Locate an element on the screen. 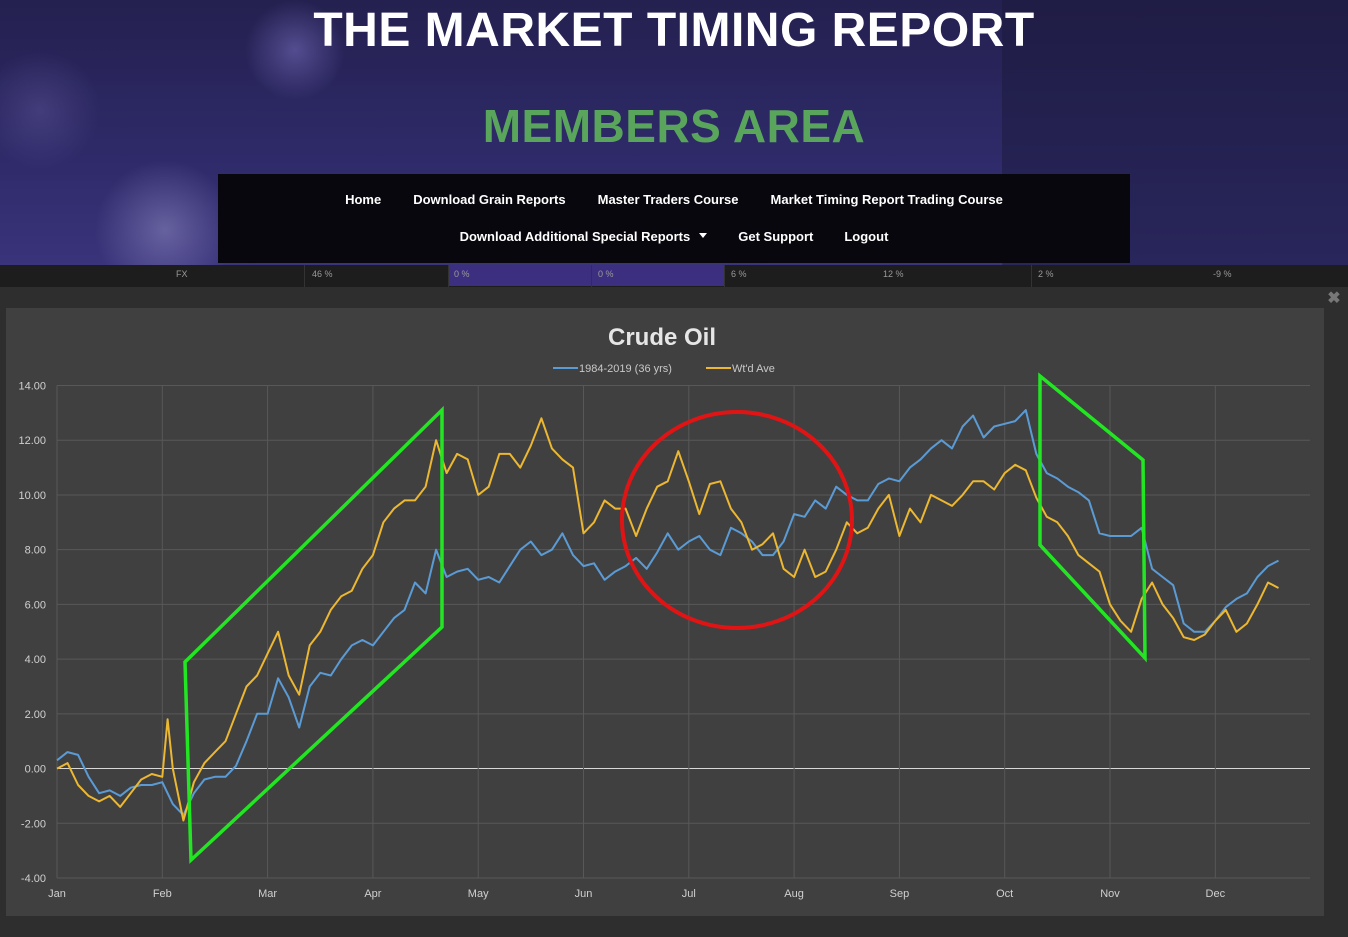  members-area-title: MEMBERS AREA is located at coordinates (674, 126).